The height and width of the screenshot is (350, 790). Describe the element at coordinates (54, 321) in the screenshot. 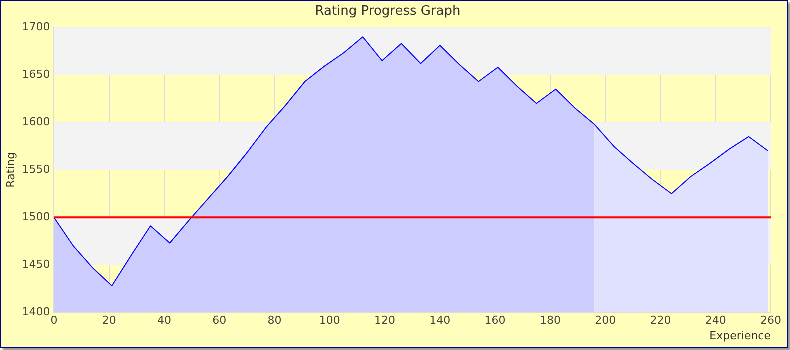

I see `x-tick-label: 0` at that location.